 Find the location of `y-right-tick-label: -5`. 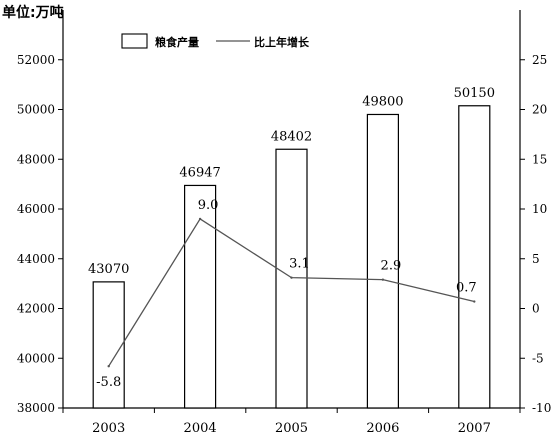

y-right-tick-label: -5 is located at coordinates (538, 358).